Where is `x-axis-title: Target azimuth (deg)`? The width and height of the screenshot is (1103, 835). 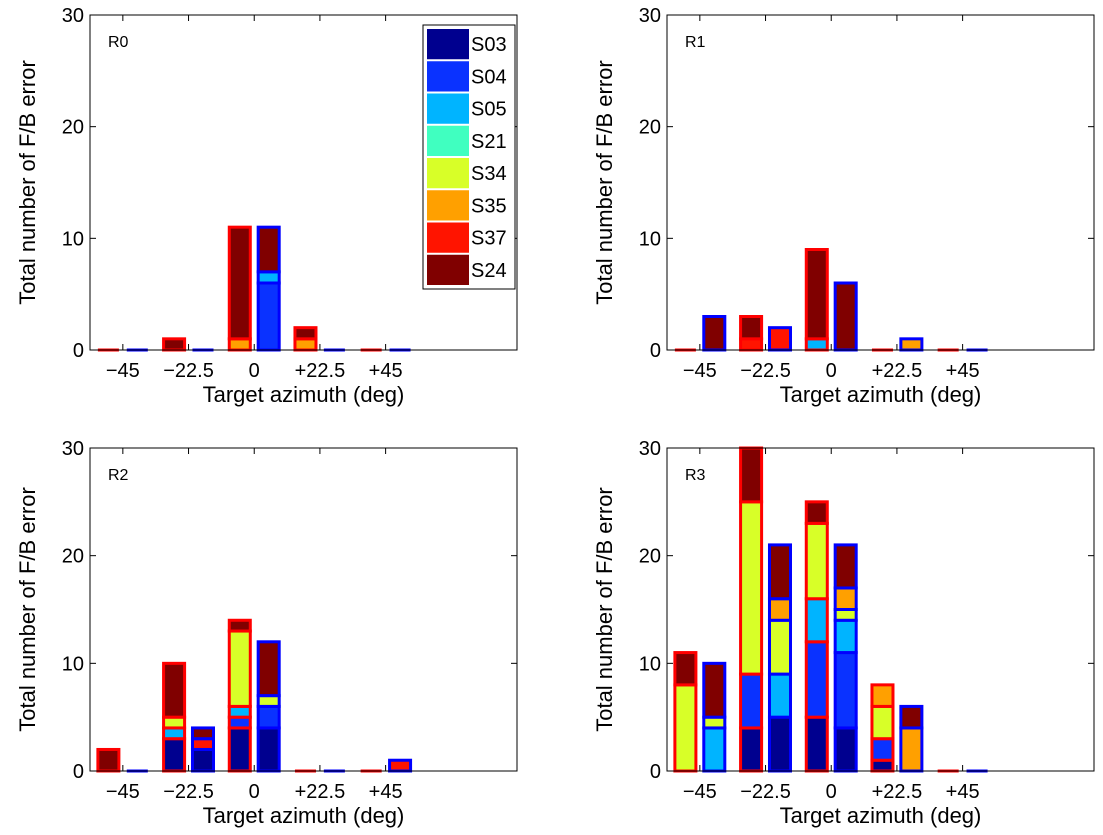 x-axis-title: Target azimuth (deg) is located at coordinates (304, 394).